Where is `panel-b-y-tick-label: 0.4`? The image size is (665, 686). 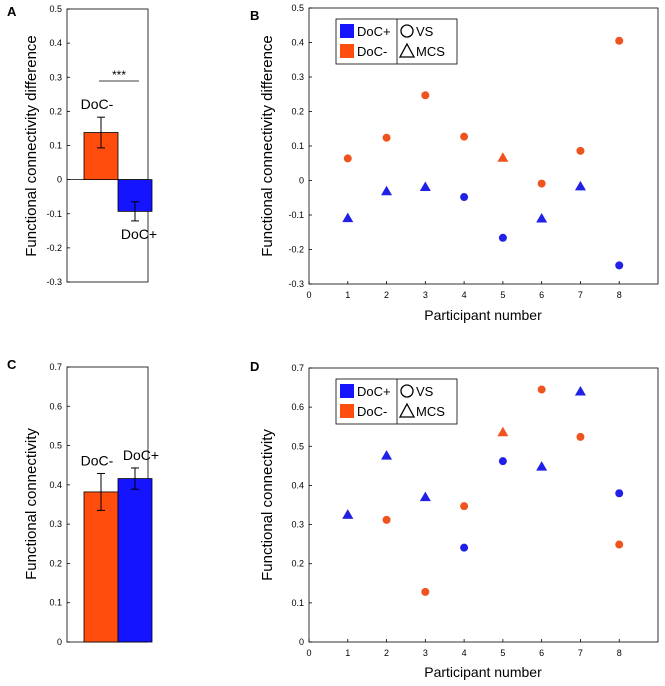 panel-b-y-tick-label: 0.4 is located at coordinates (297, 43).